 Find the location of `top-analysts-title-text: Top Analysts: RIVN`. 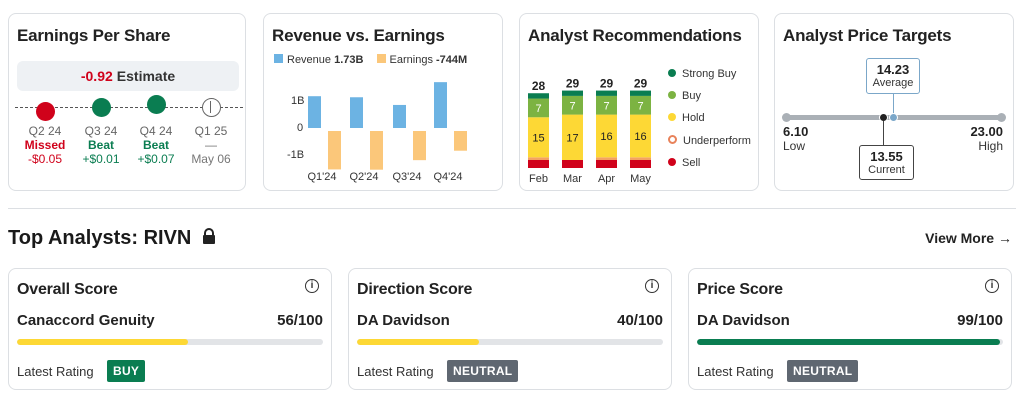

top-analysts-title-text: Top Analysts: RIVN is located at coordinates (100, 238).